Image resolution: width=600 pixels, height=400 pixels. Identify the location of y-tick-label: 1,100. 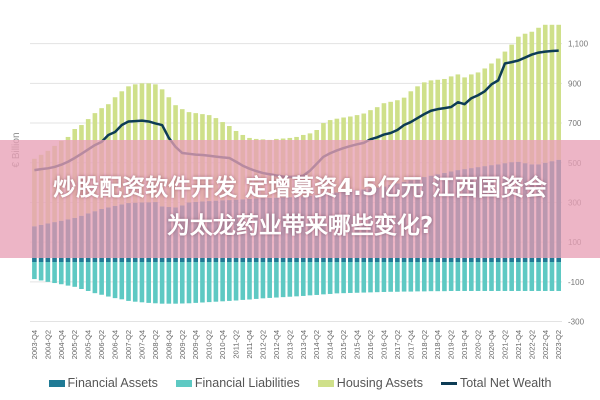
(578, 44).